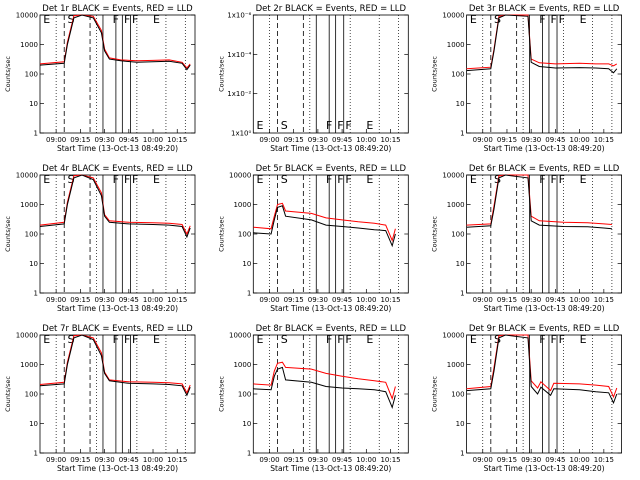 Image resolution: width=640 pixels, height=480 pixels. I want to click on events-series-line, so click(115, 365).